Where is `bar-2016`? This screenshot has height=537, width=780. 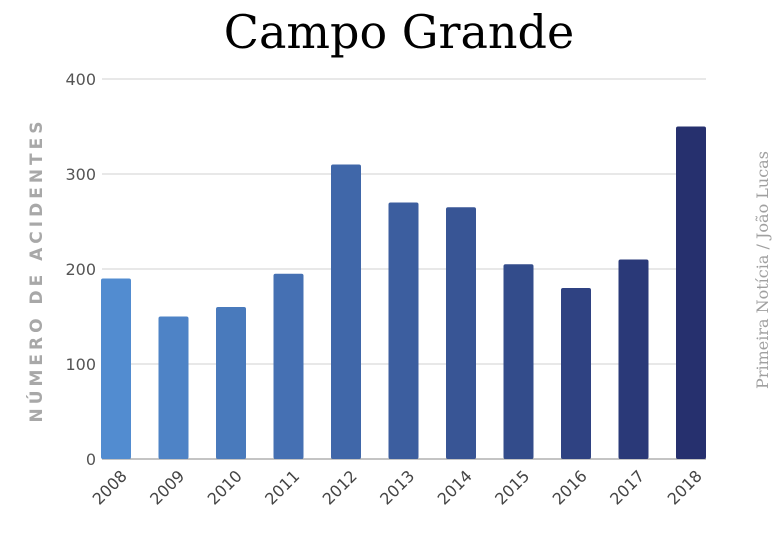
bar-2016 is located at coordinates (576, 373).